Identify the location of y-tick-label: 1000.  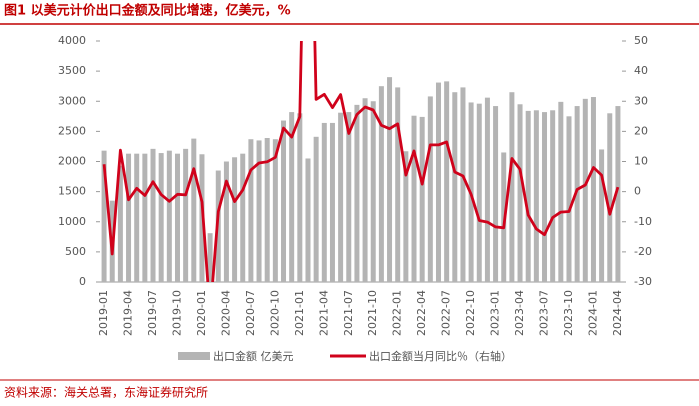
(72, 221).